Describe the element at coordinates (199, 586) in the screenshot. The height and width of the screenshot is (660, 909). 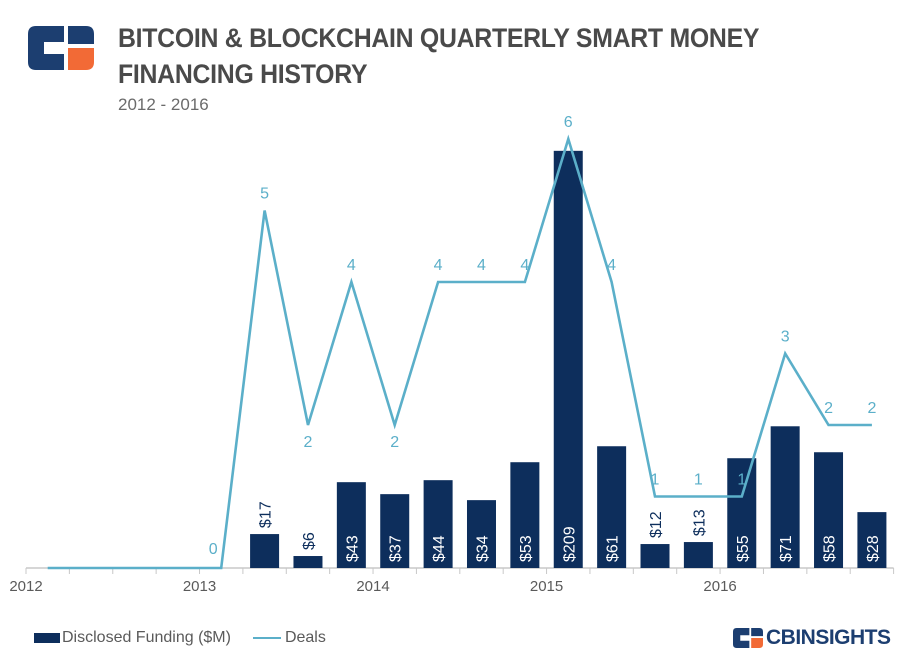
I see `x-tick-label: 2013` at that location.